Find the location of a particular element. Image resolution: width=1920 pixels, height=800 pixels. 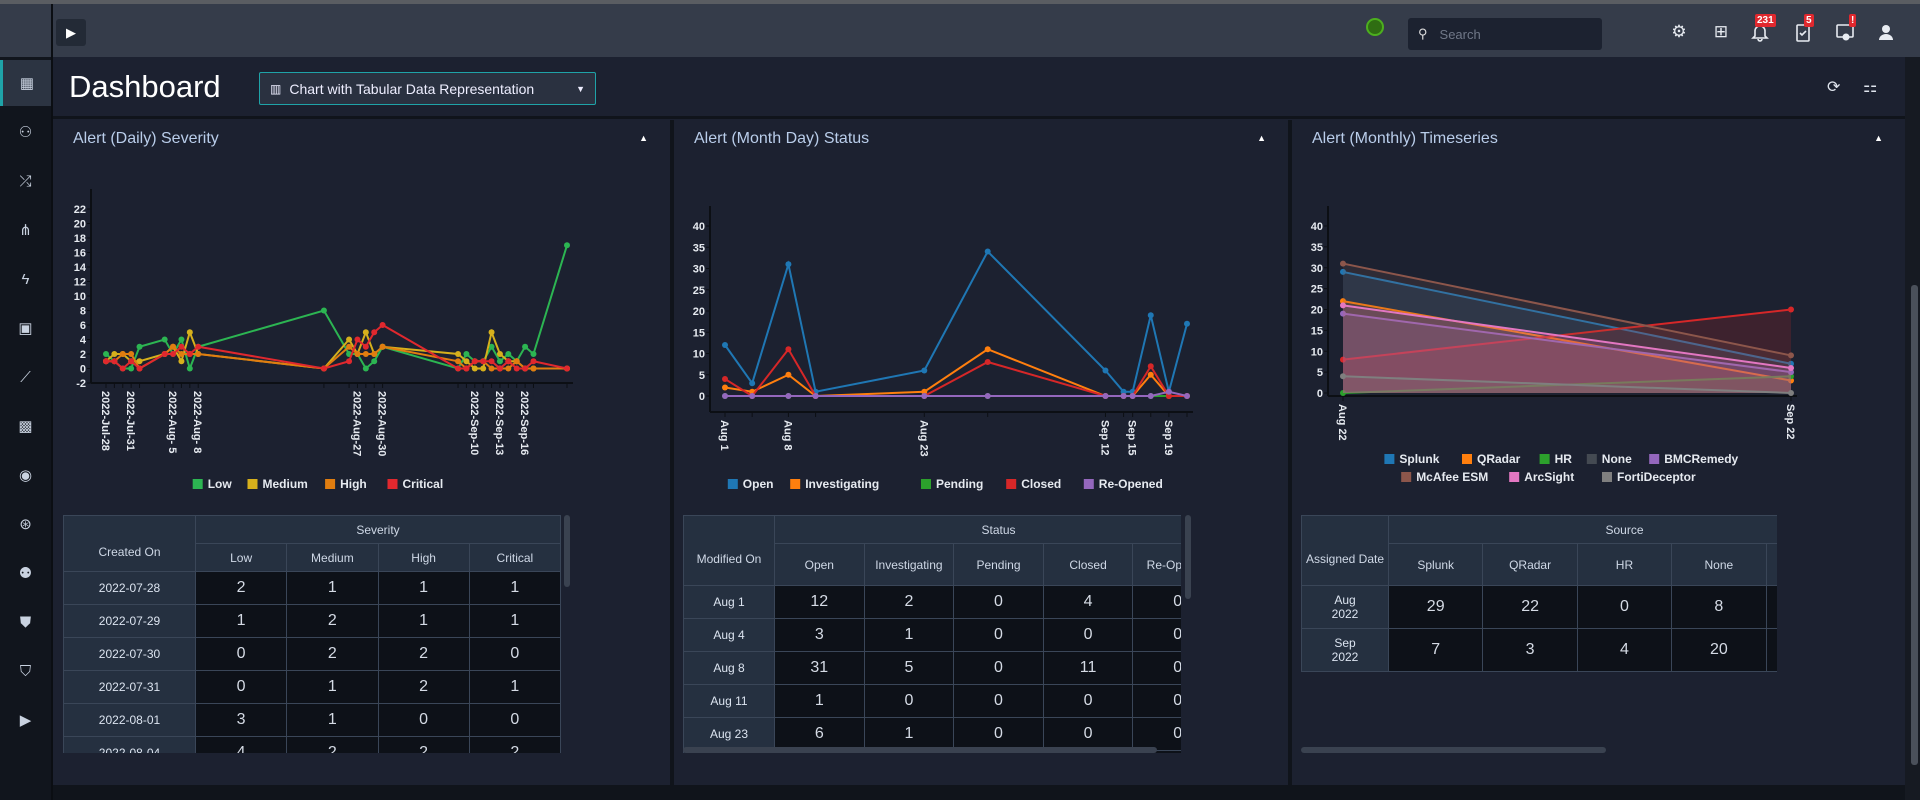

y-tick-label: 18 is located at coordinates (80, 239).